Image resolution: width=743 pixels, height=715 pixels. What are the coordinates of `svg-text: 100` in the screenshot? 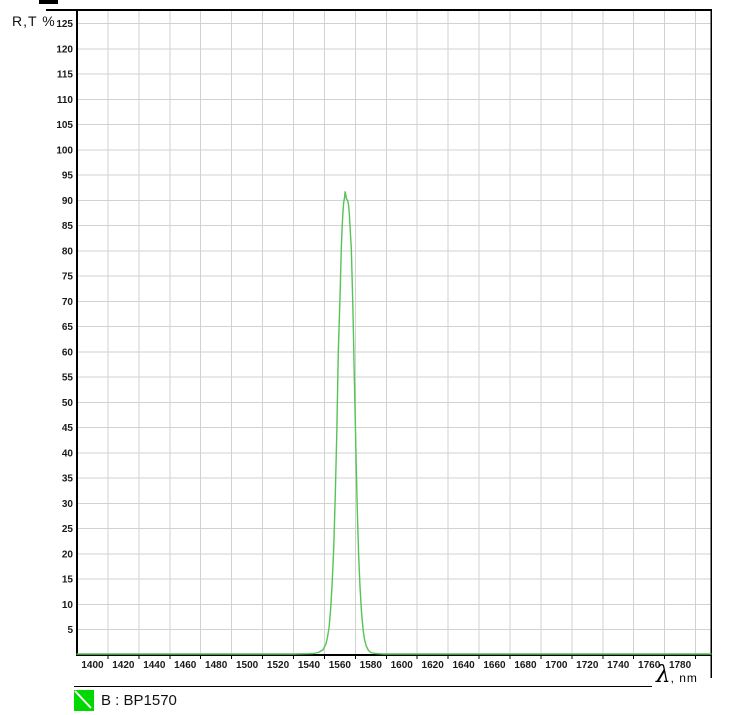 It's located at (64, 150).